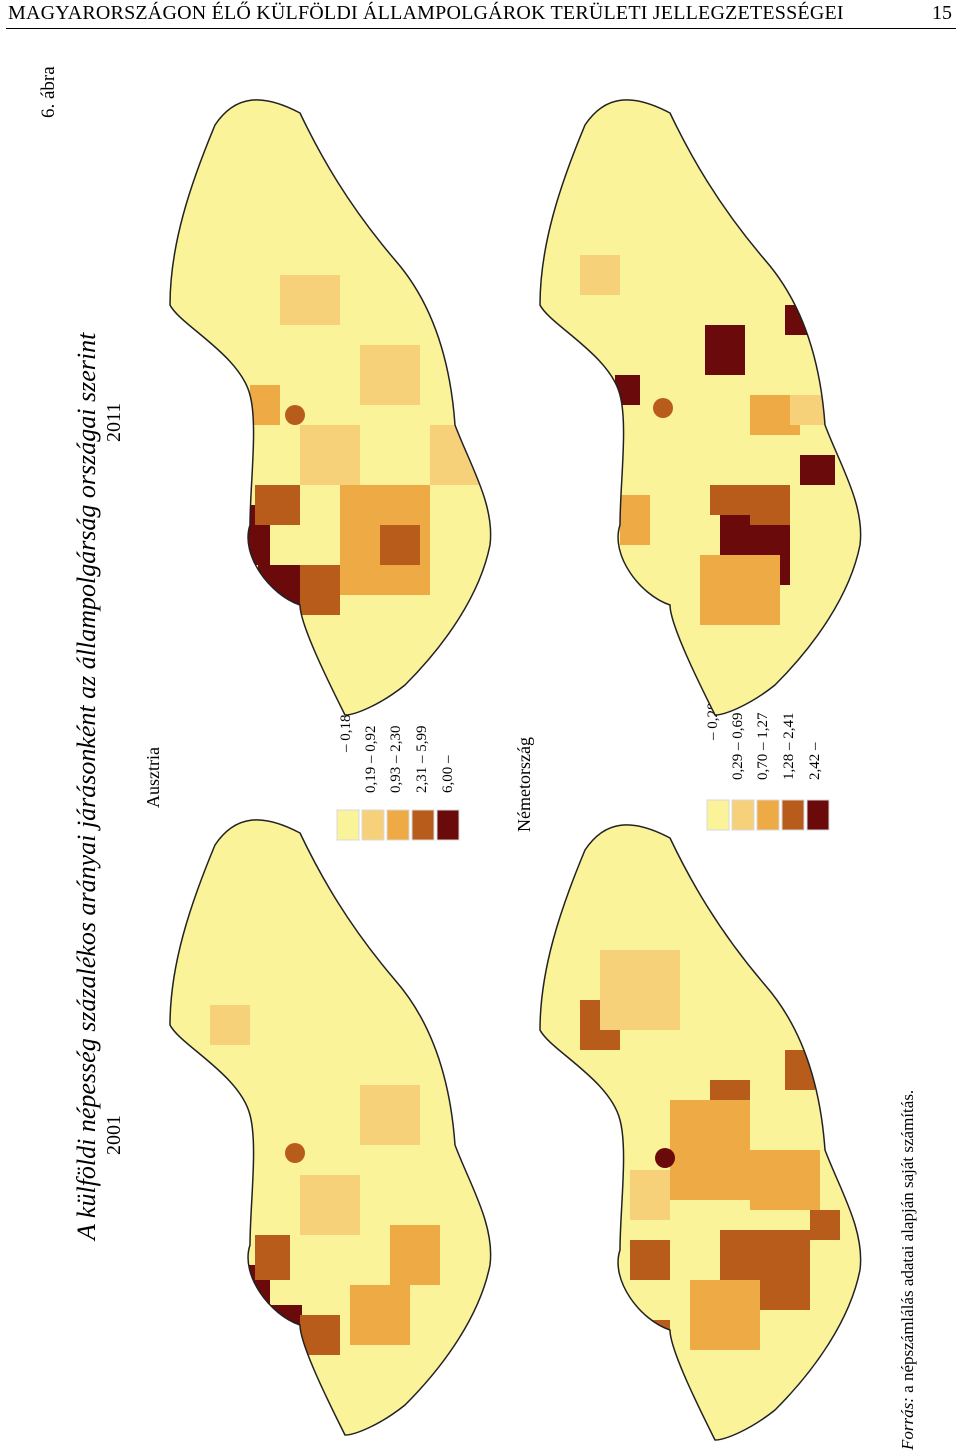 Image resolution: width=960 pixels, height=1452 pixels. What do you see at coordinates (330, 1127) in the screenshot?
I see `map-austria-2001` at bounding box center [330, 1127].